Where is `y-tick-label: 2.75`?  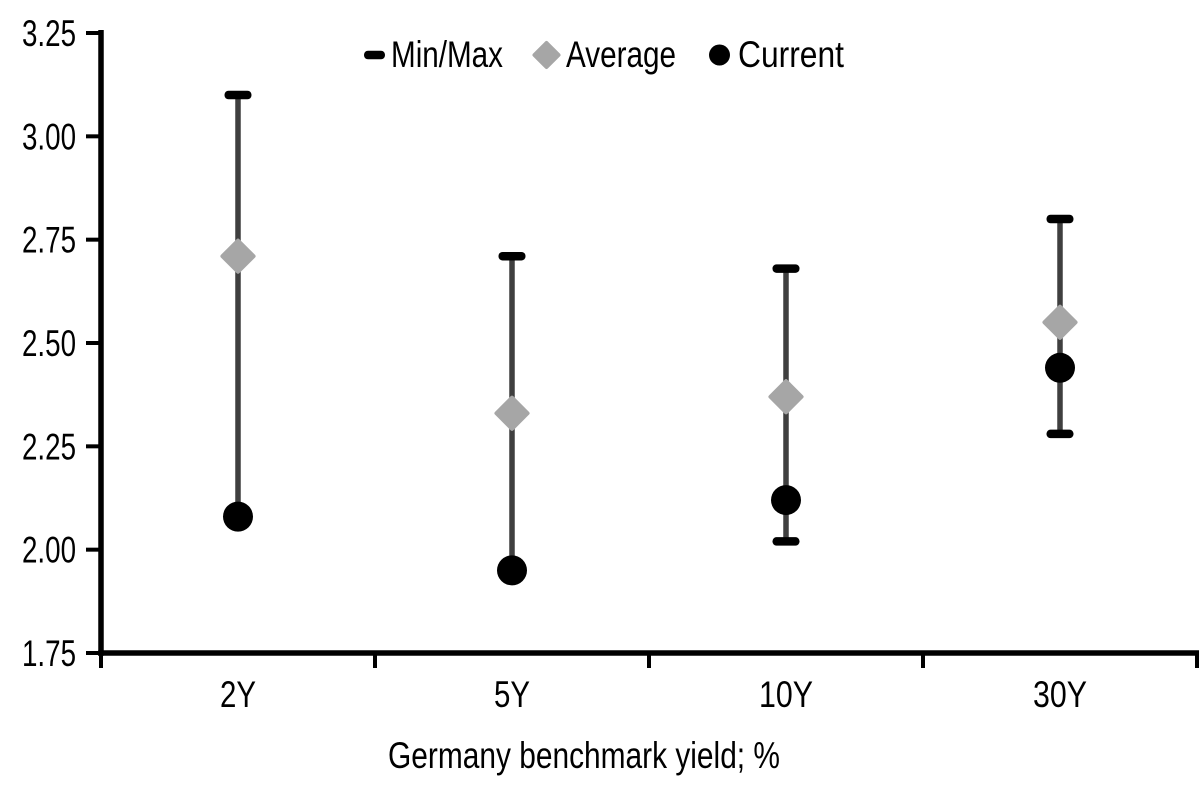
y-tick-label: 2.75 is located at coordinates (49, 240).